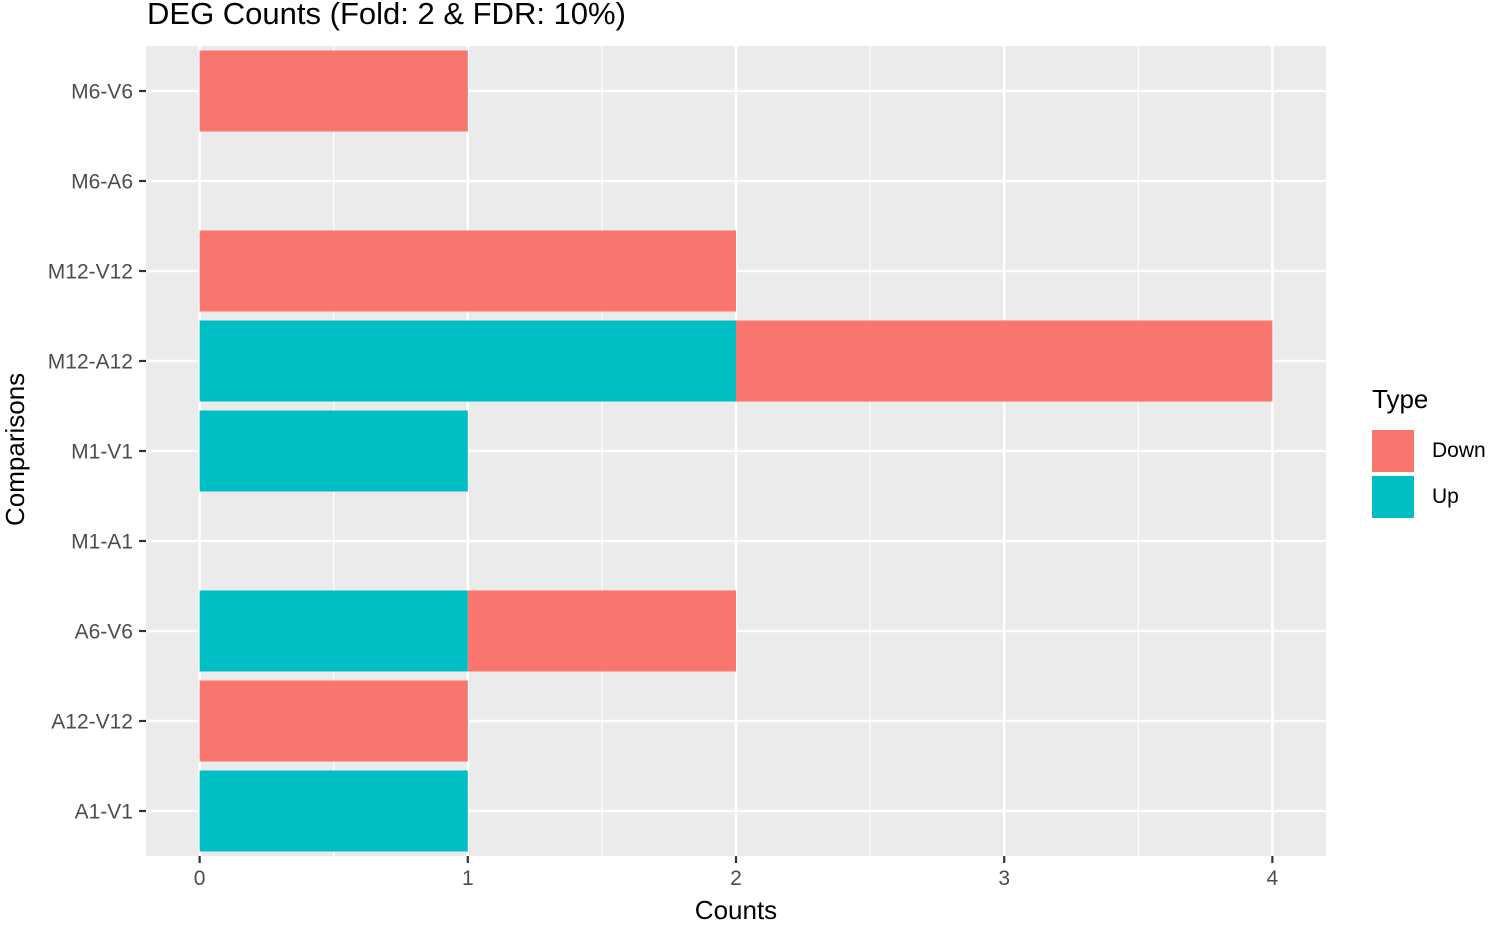 This screenshot has width=1491, height=925. Describe the element at coordinates (1273, 878) in the screenshot. I see `x-tick-label: 4` at that location.